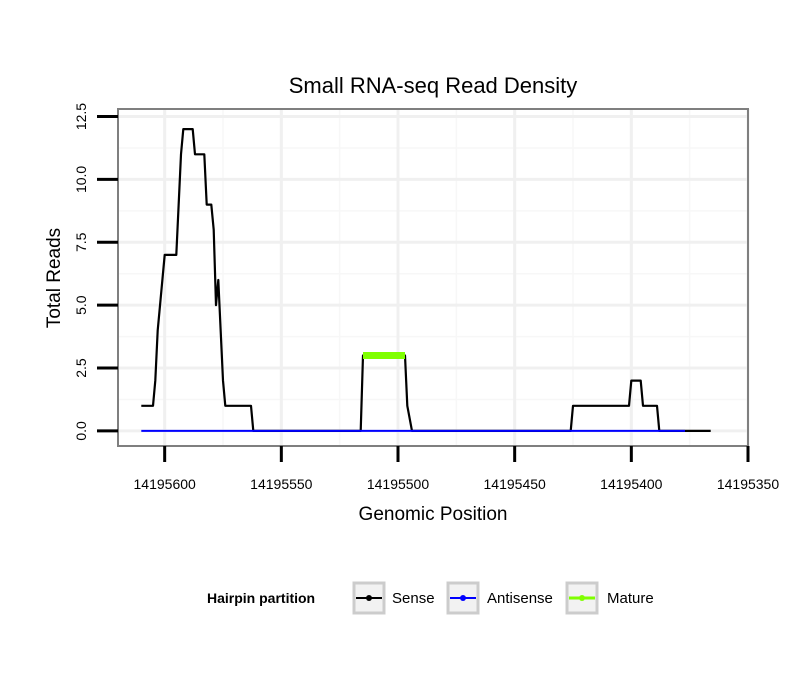 The height and width of the screenshot is (690, 810). I want to click on y-tick-label: 7.5, so click(81, 242).